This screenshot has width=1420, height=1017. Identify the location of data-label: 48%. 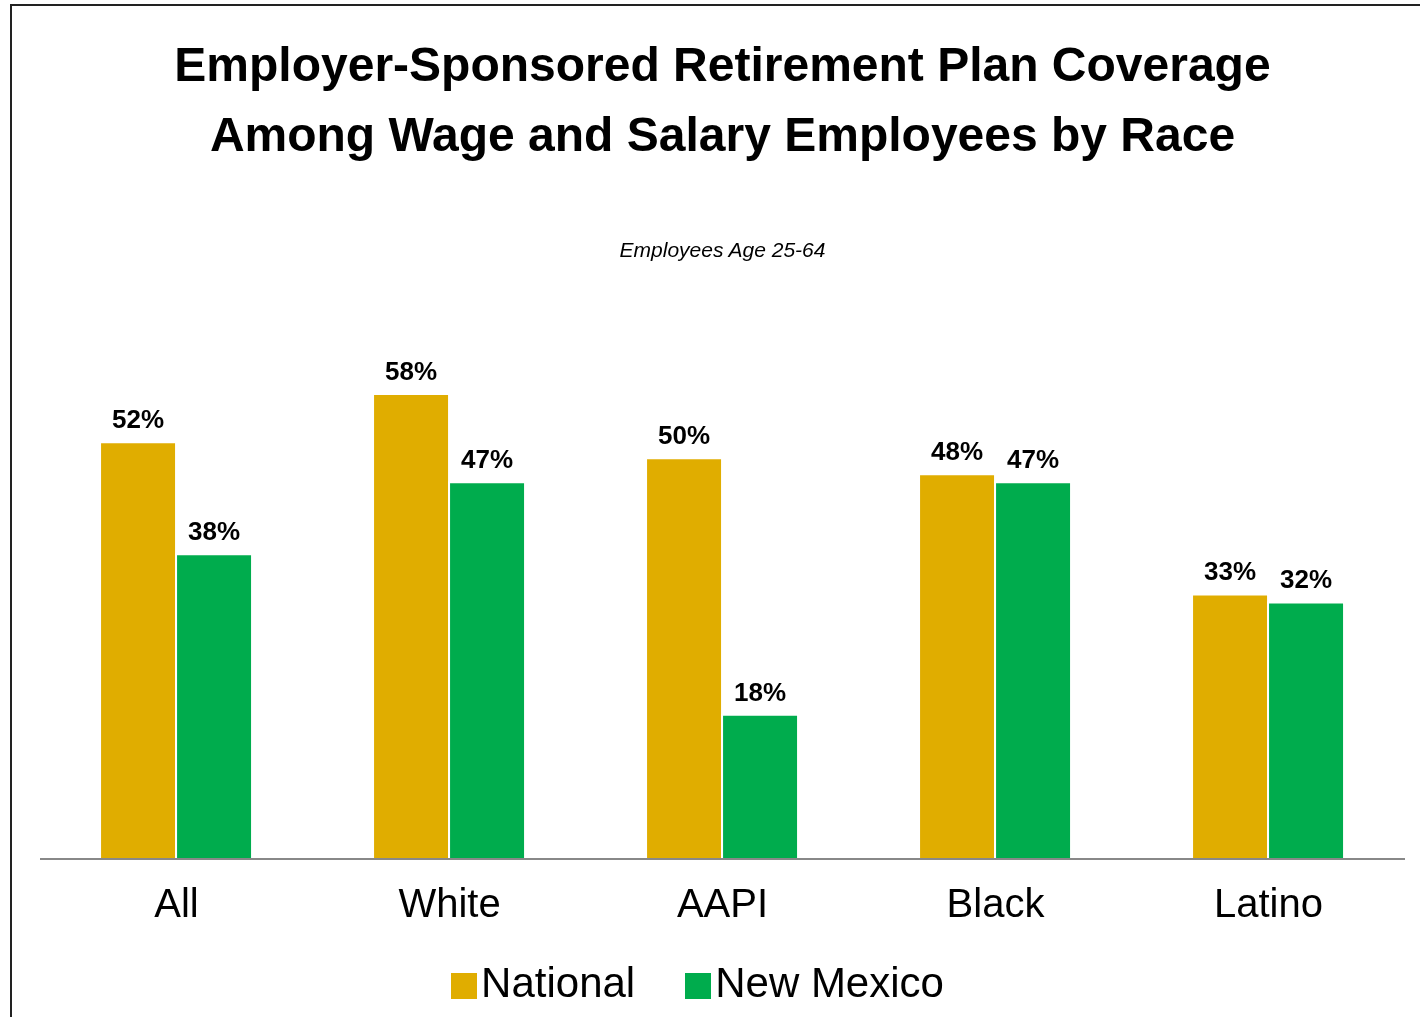
(957, 451).